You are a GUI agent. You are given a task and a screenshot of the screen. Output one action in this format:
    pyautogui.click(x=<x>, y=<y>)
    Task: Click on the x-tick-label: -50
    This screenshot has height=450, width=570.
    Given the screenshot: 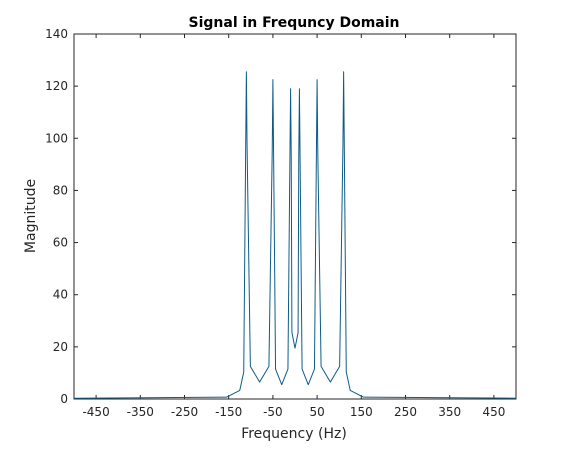 What is the action you would take?
    pyautogui.click(x=273, y=412)
    